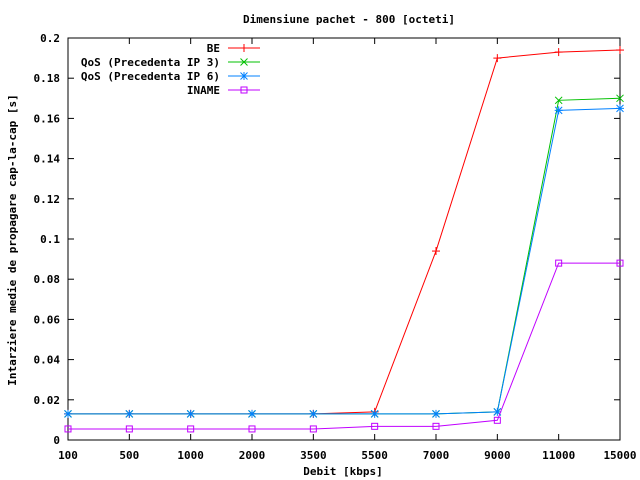  Describe the element at coordinates (150, 76) in the screenshot. I see `legend-label: QoS (Precedenta IP 6)` at that location.